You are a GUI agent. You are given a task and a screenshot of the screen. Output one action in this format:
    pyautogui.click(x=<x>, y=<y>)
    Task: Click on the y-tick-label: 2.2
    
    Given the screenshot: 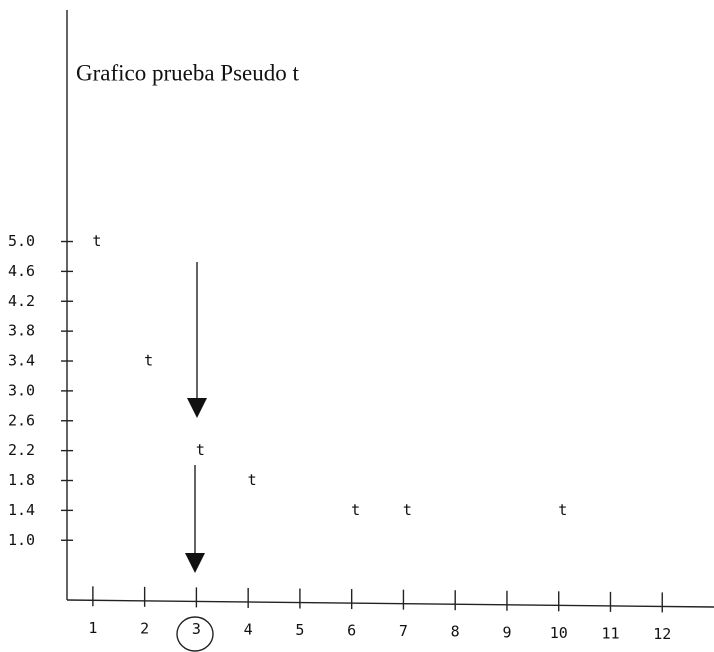 What is the action you would take?
    pyautogui.click(x=21, y=450)
    